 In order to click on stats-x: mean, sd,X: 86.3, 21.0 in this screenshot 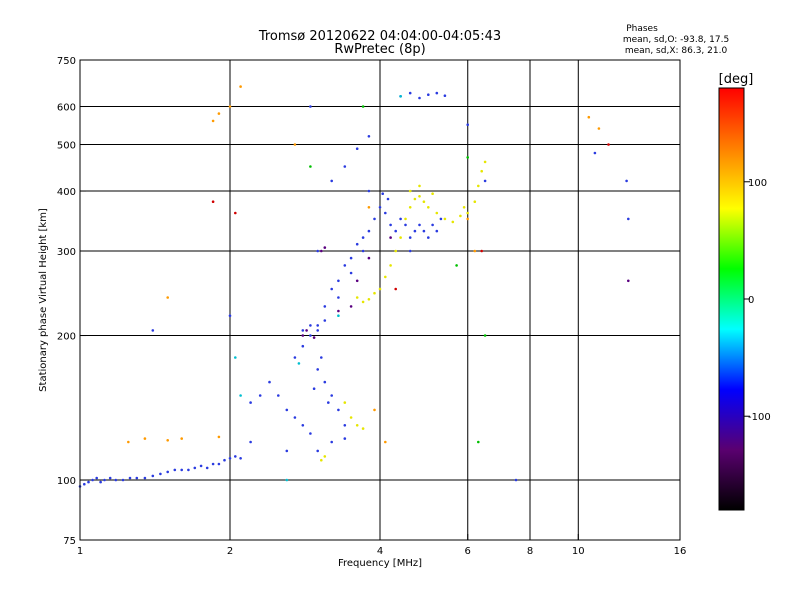, I will do `click(676, 51)`.